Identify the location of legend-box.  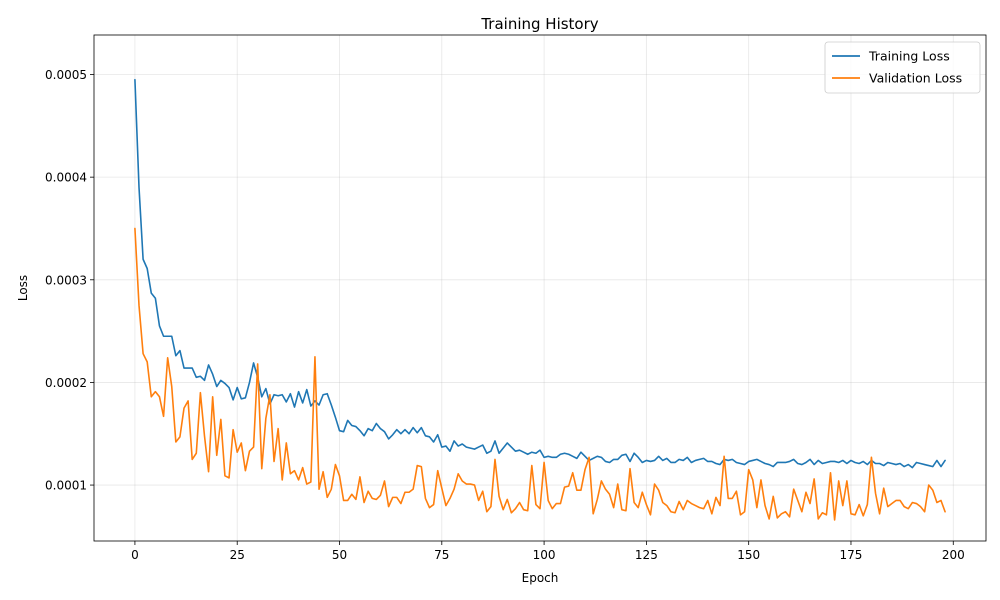
(902, 67).